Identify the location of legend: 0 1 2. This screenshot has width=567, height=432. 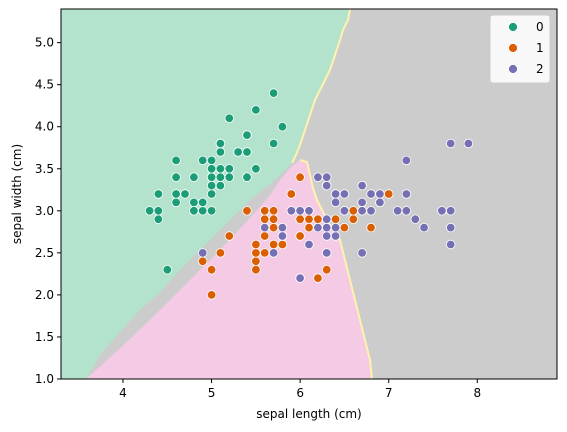
(520, 49).